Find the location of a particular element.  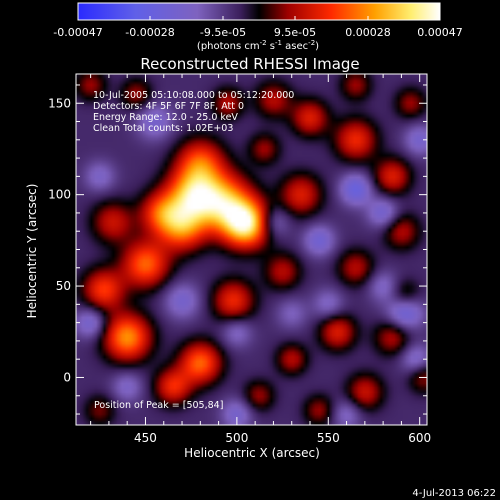

colorbar-units: (photons cm-2 s-1 asec-2) is located at coordinates (258, 45).